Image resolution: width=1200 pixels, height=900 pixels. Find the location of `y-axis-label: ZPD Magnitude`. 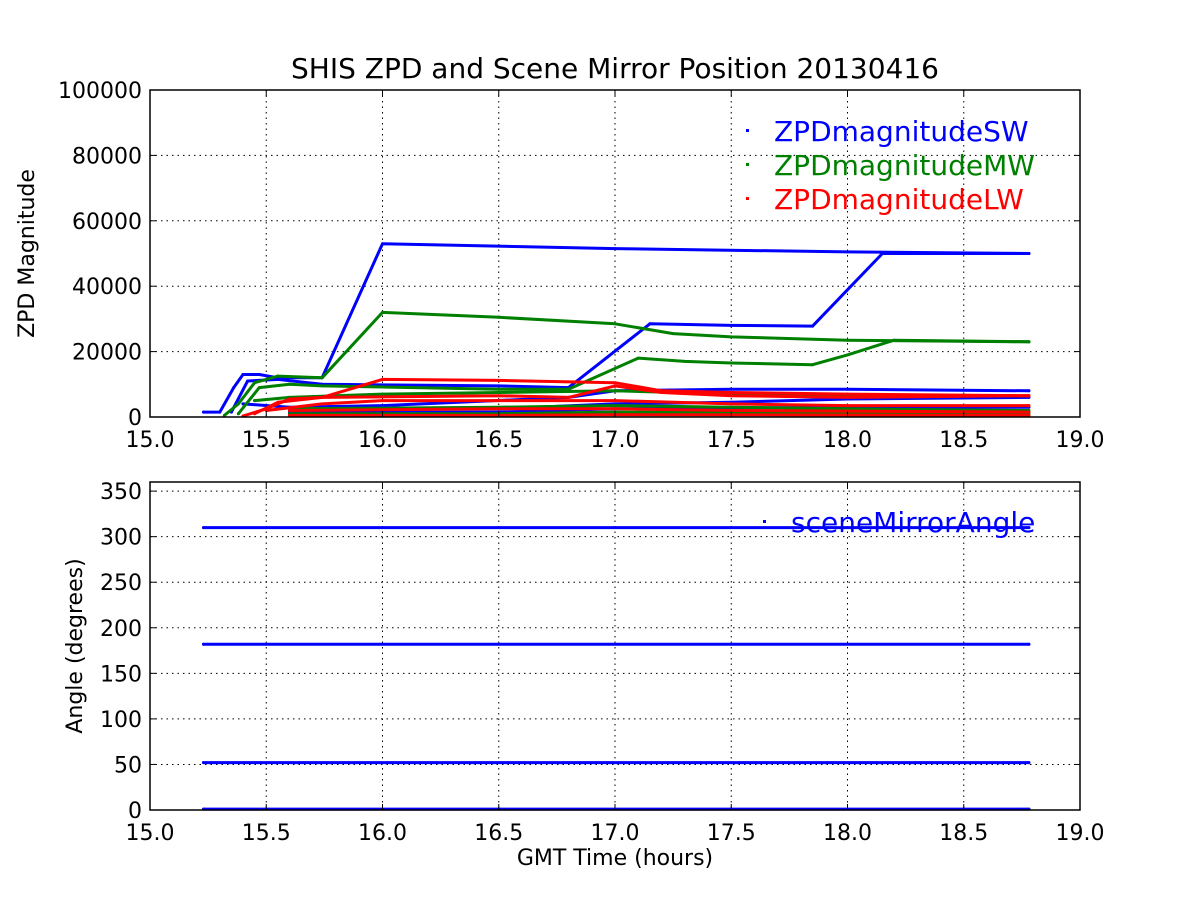

y-axis-label: ZPD Magnitude is located at coordinates (27, 253).